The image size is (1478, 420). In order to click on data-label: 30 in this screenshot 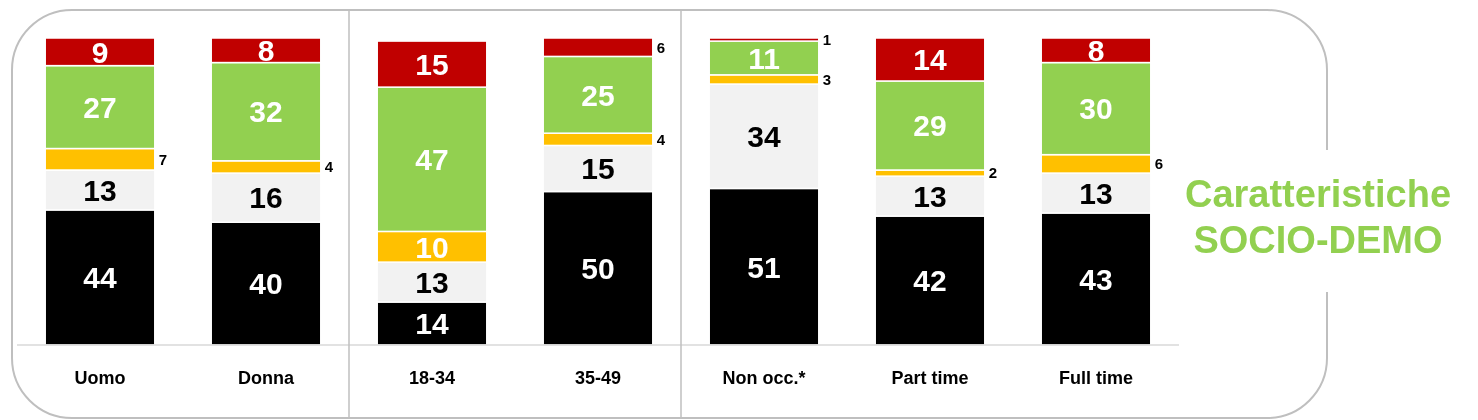, I will do `click(1096, 109)`.